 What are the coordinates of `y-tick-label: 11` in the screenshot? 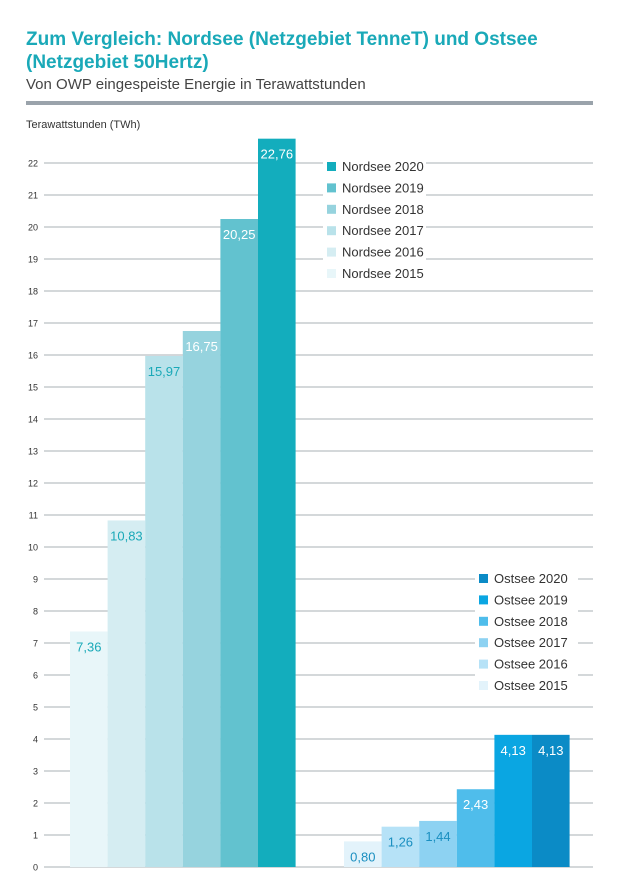 It's located at (33, 516).